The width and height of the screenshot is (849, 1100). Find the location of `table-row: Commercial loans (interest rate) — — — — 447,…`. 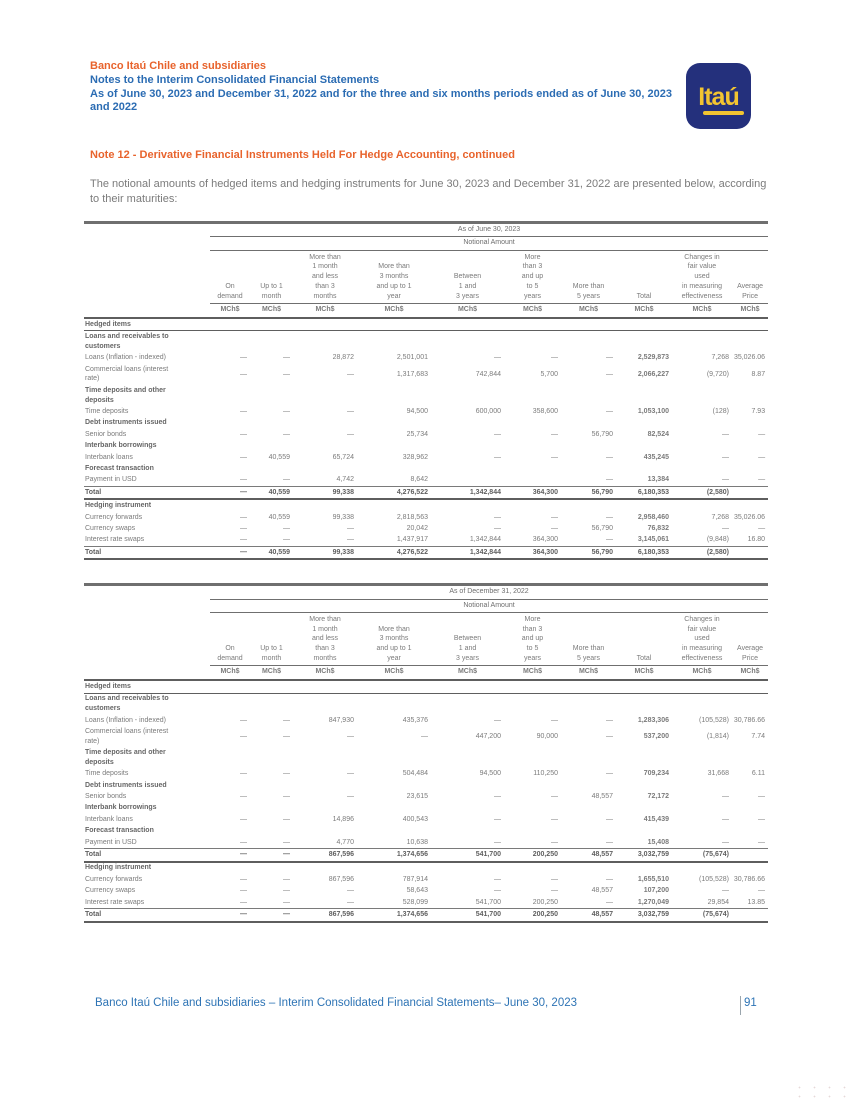

table-row: Commercial loans (interest rate) — — — — 447,… is located at coordinates (426, 736).